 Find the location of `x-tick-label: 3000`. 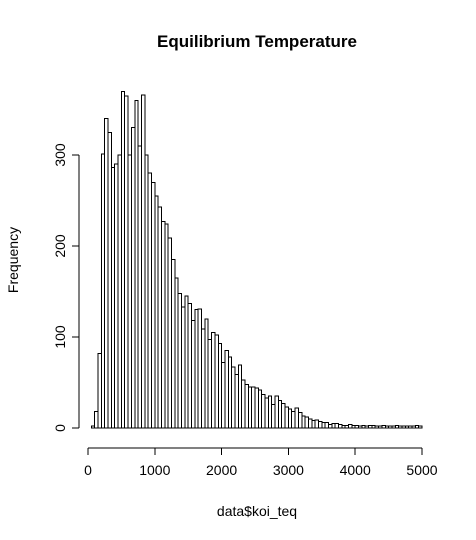

x-tick-label: 3000 is located at coordinates (288, 470).